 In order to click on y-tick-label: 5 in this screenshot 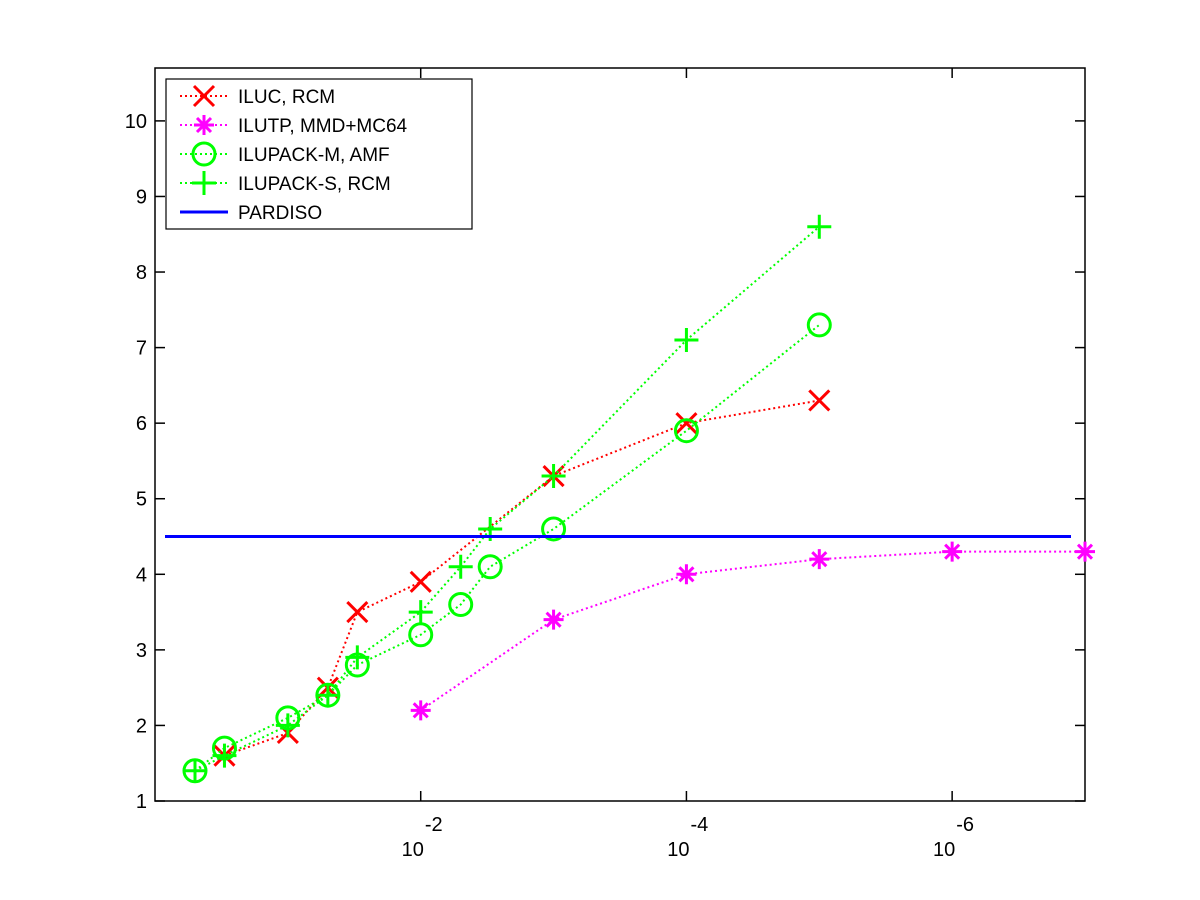, I will do `click(141, 500)`.